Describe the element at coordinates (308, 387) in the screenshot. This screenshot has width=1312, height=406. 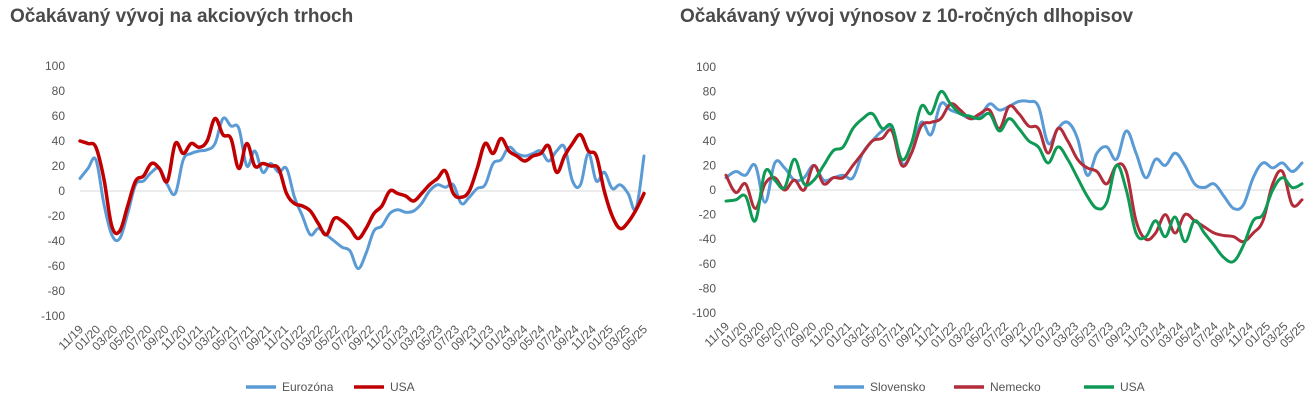
I see `legend-label: Eurozóna` at that location.